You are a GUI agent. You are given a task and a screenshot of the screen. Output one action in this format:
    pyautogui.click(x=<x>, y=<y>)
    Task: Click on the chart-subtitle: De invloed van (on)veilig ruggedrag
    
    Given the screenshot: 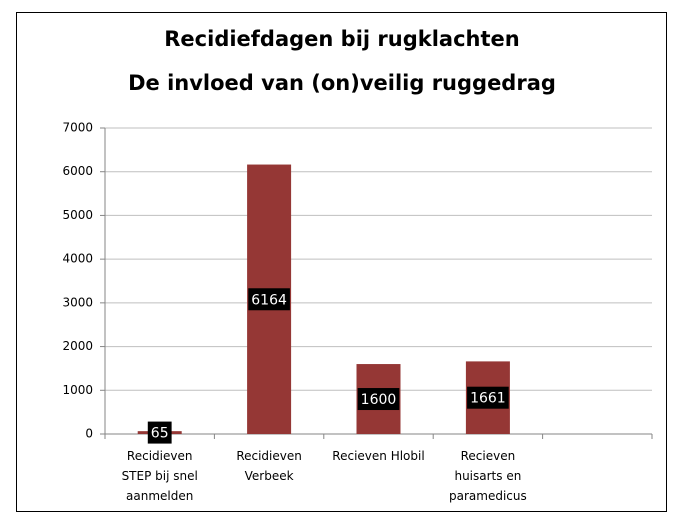 What is the action you would take?
    pyautogui.click(x=342, y=83)
    